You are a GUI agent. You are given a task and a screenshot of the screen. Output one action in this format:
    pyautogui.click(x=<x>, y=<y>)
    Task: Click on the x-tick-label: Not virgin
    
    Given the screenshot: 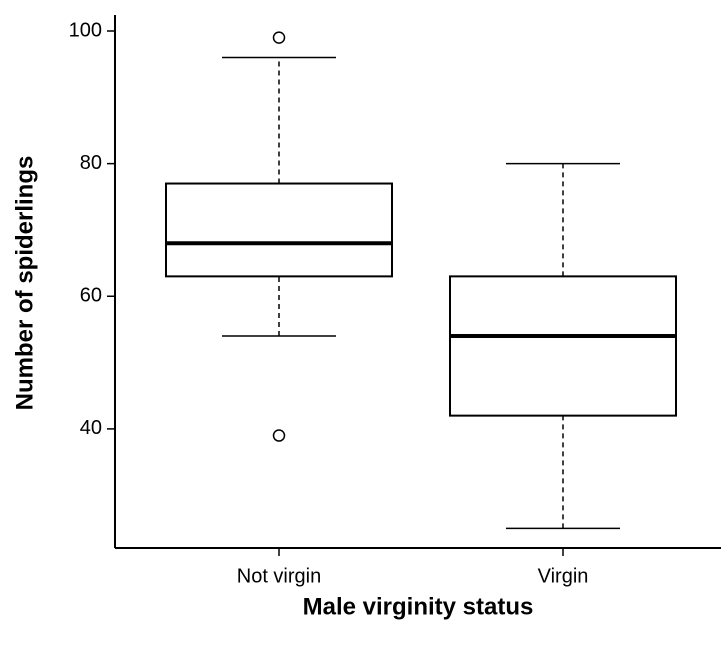 What is the action you would take?
    pyautogui.click(x=279, y=576)
    